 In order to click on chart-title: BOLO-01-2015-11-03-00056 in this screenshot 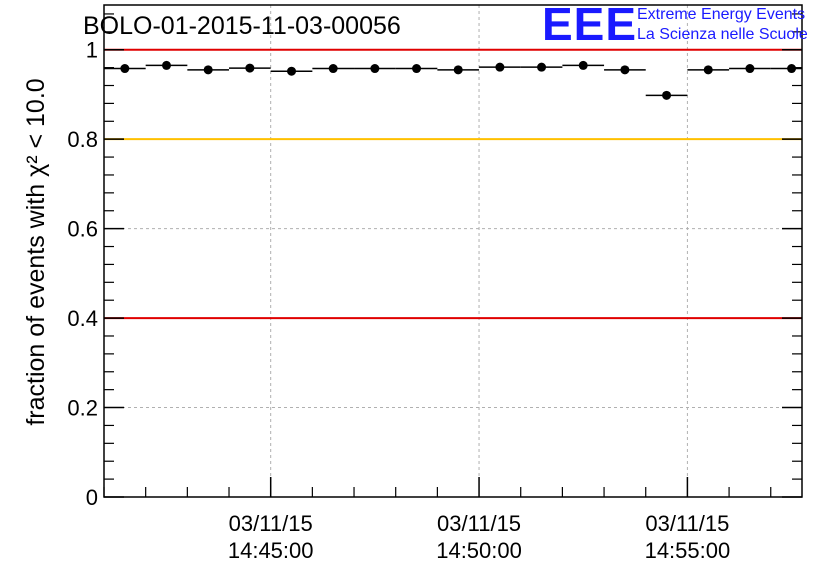, I will do `click(242, 26)`.